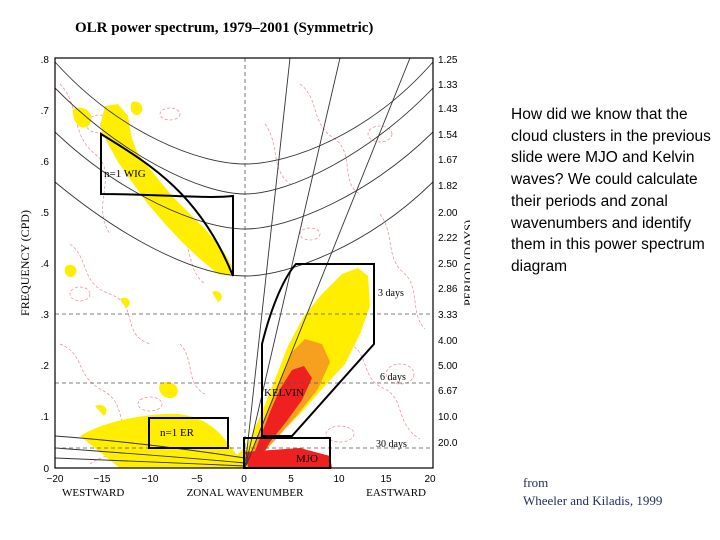  What do you see at coordinates (448, 160) in the screenshot?
I see `period-tick-4: 1.67` at bounding box center [448, 160].